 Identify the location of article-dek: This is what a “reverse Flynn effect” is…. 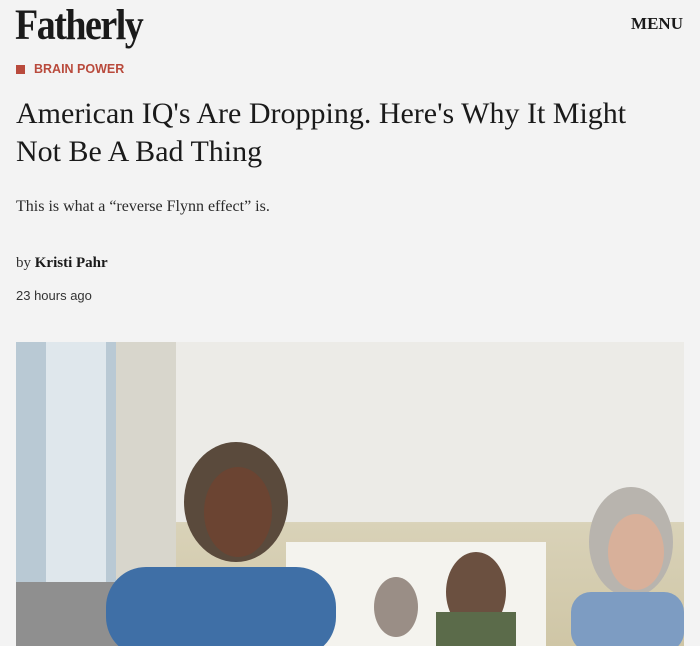
(143, 206).